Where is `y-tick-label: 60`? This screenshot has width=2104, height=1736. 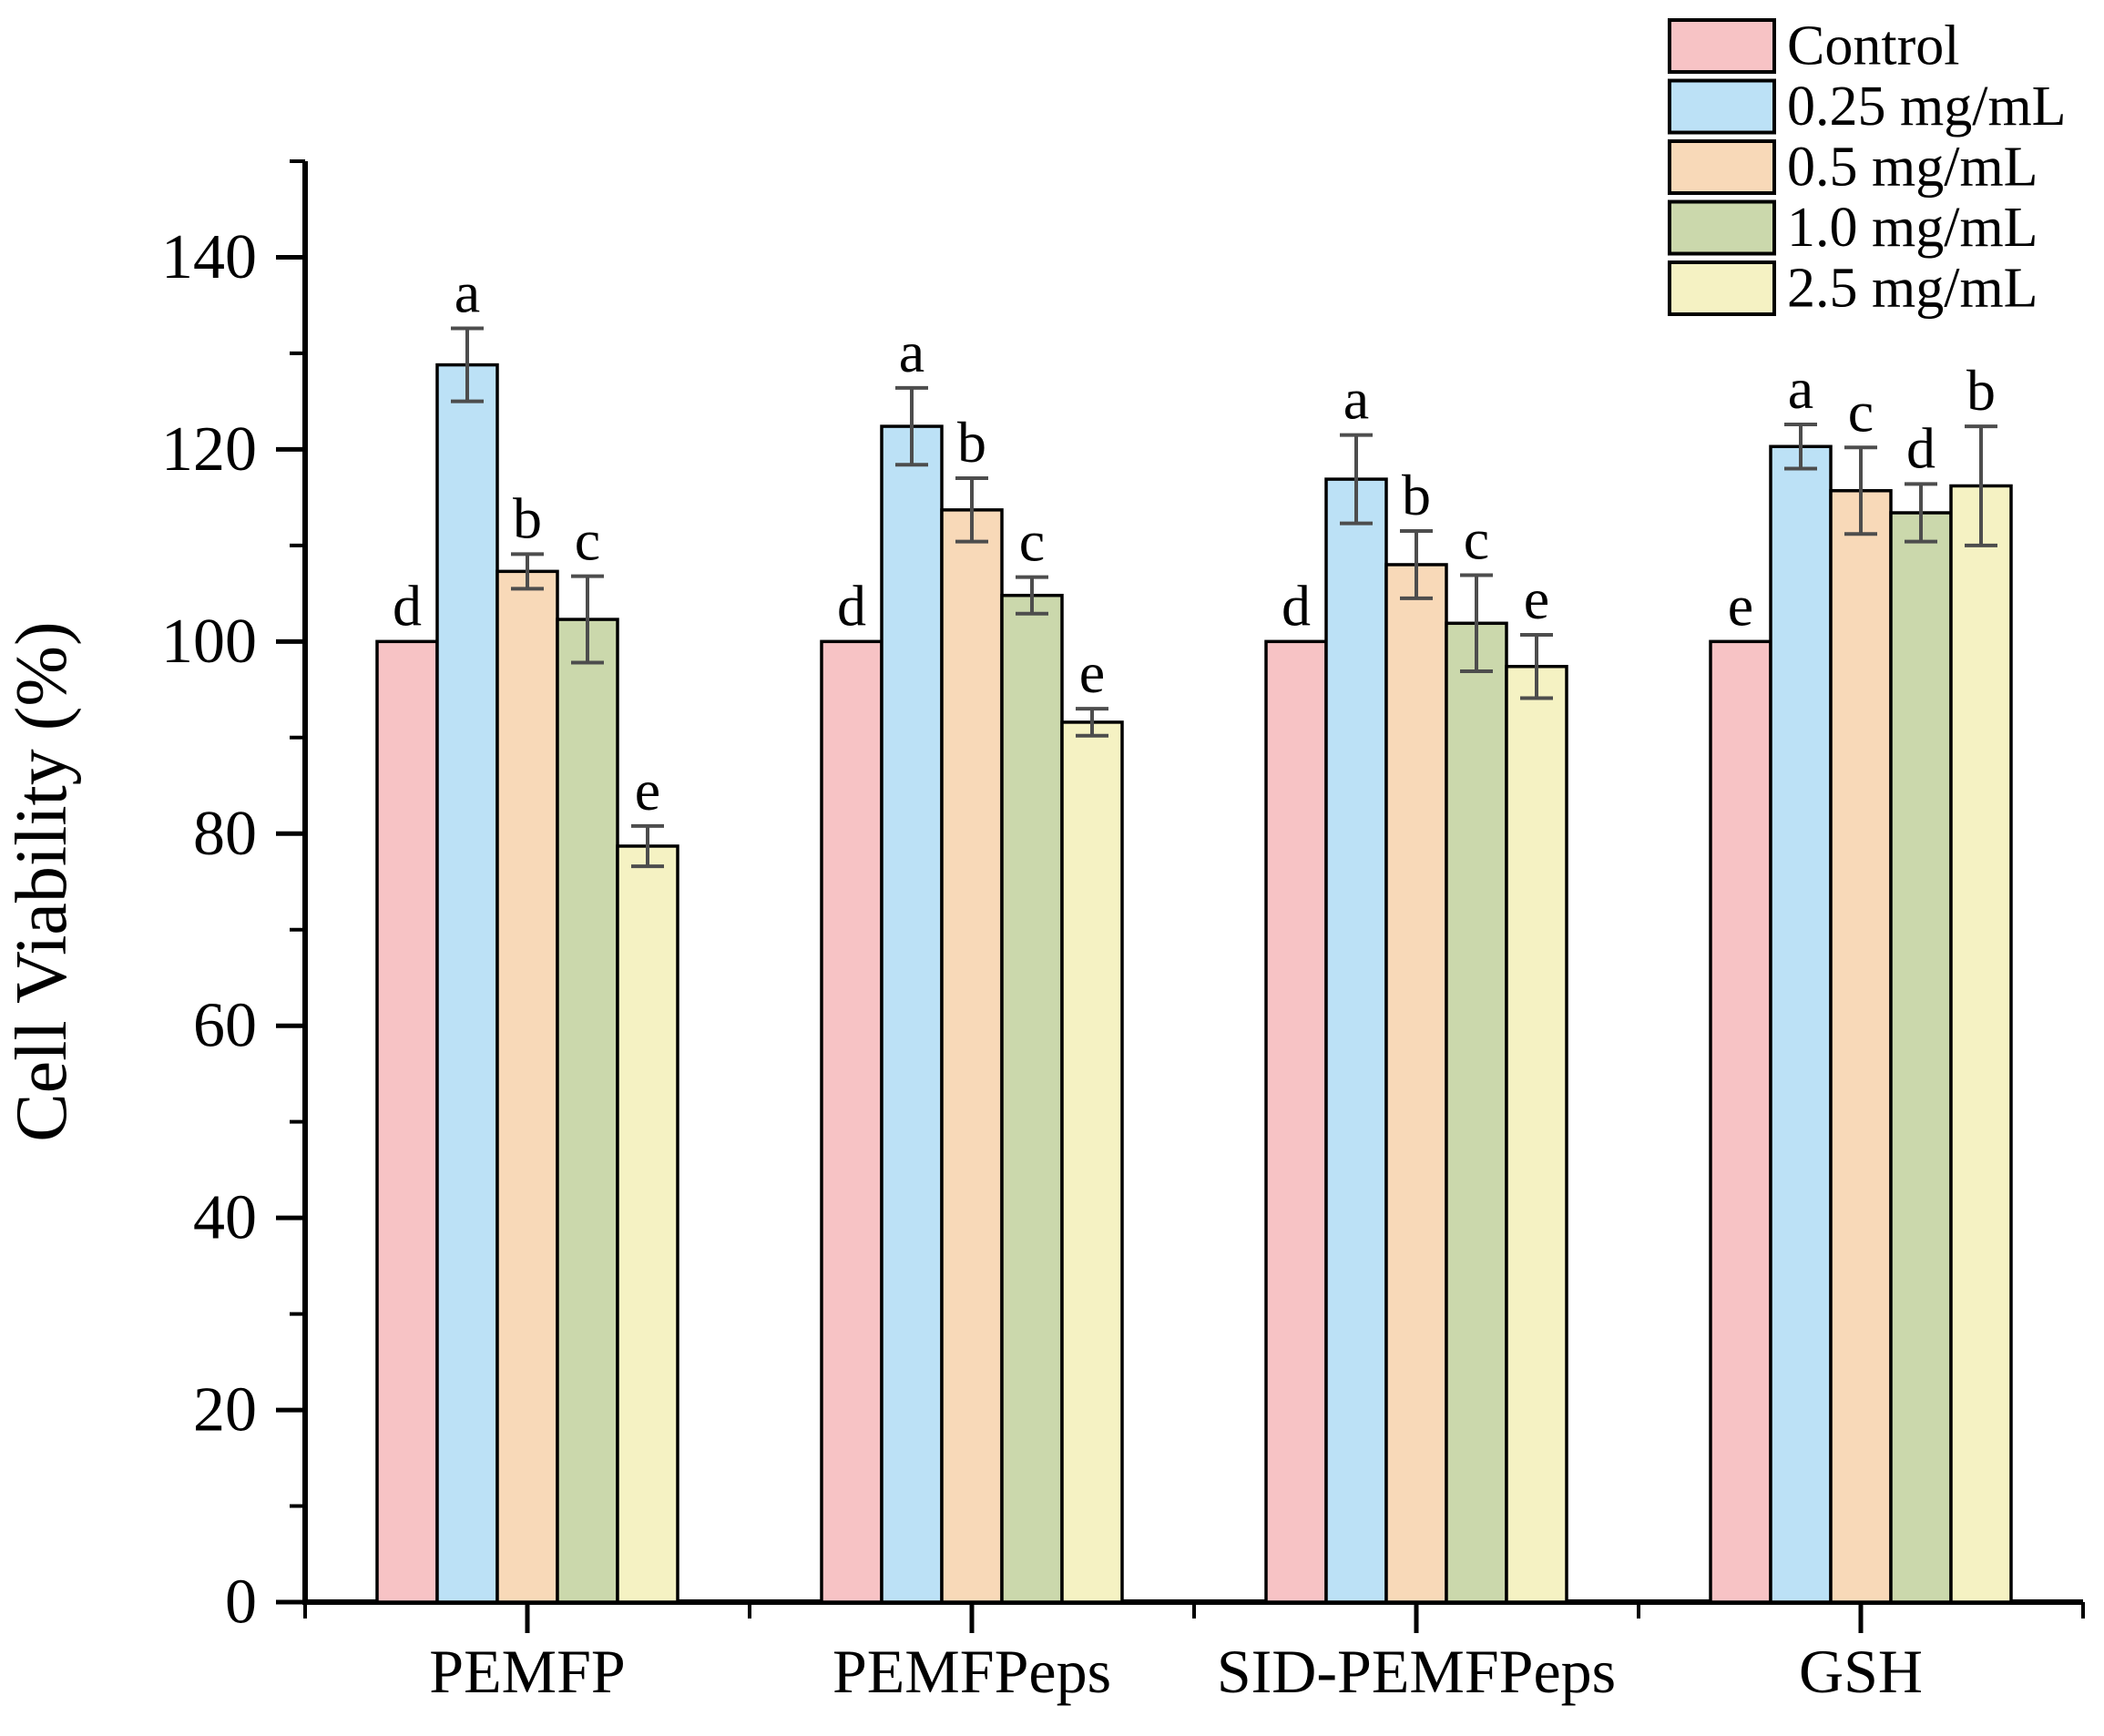
y-tick-label: 60 is located at coordinates (225, 1026).